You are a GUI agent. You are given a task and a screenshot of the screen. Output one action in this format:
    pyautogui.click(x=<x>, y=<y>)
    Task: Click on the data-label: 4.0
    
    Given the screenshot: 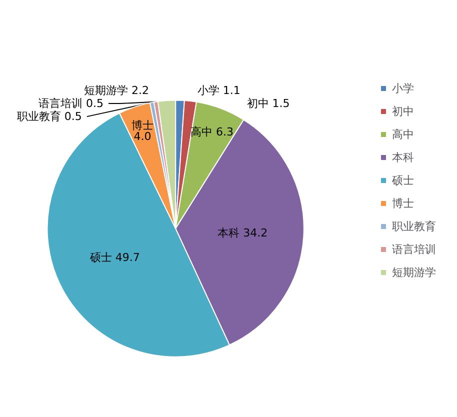 What is the action you would take?
    pyautogui.click(x=143, y=136)
    